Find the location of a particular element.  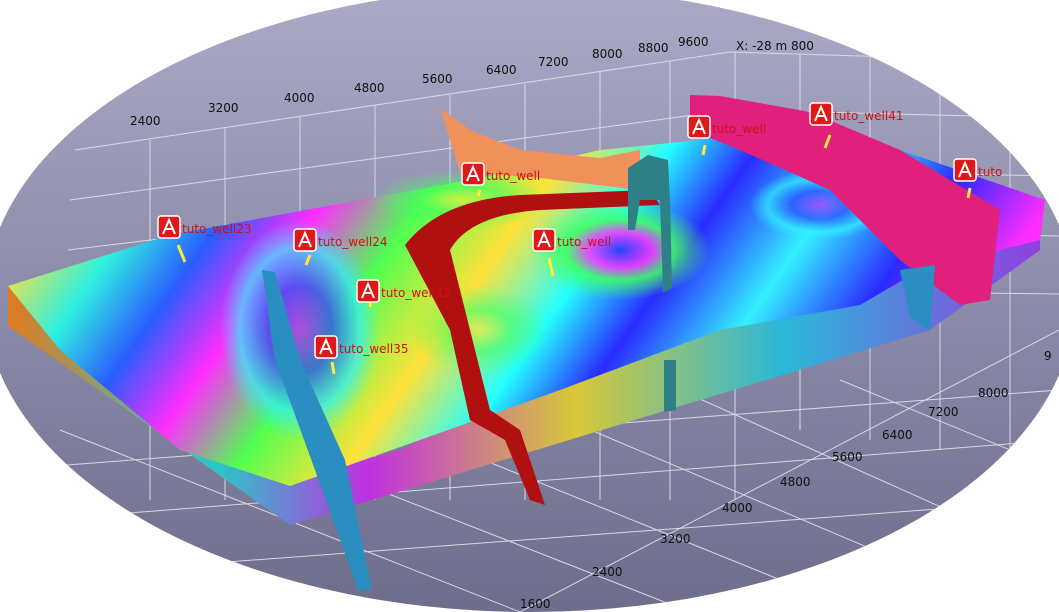

axis-tick-label: 8800 is located at coordinates (653, 48).